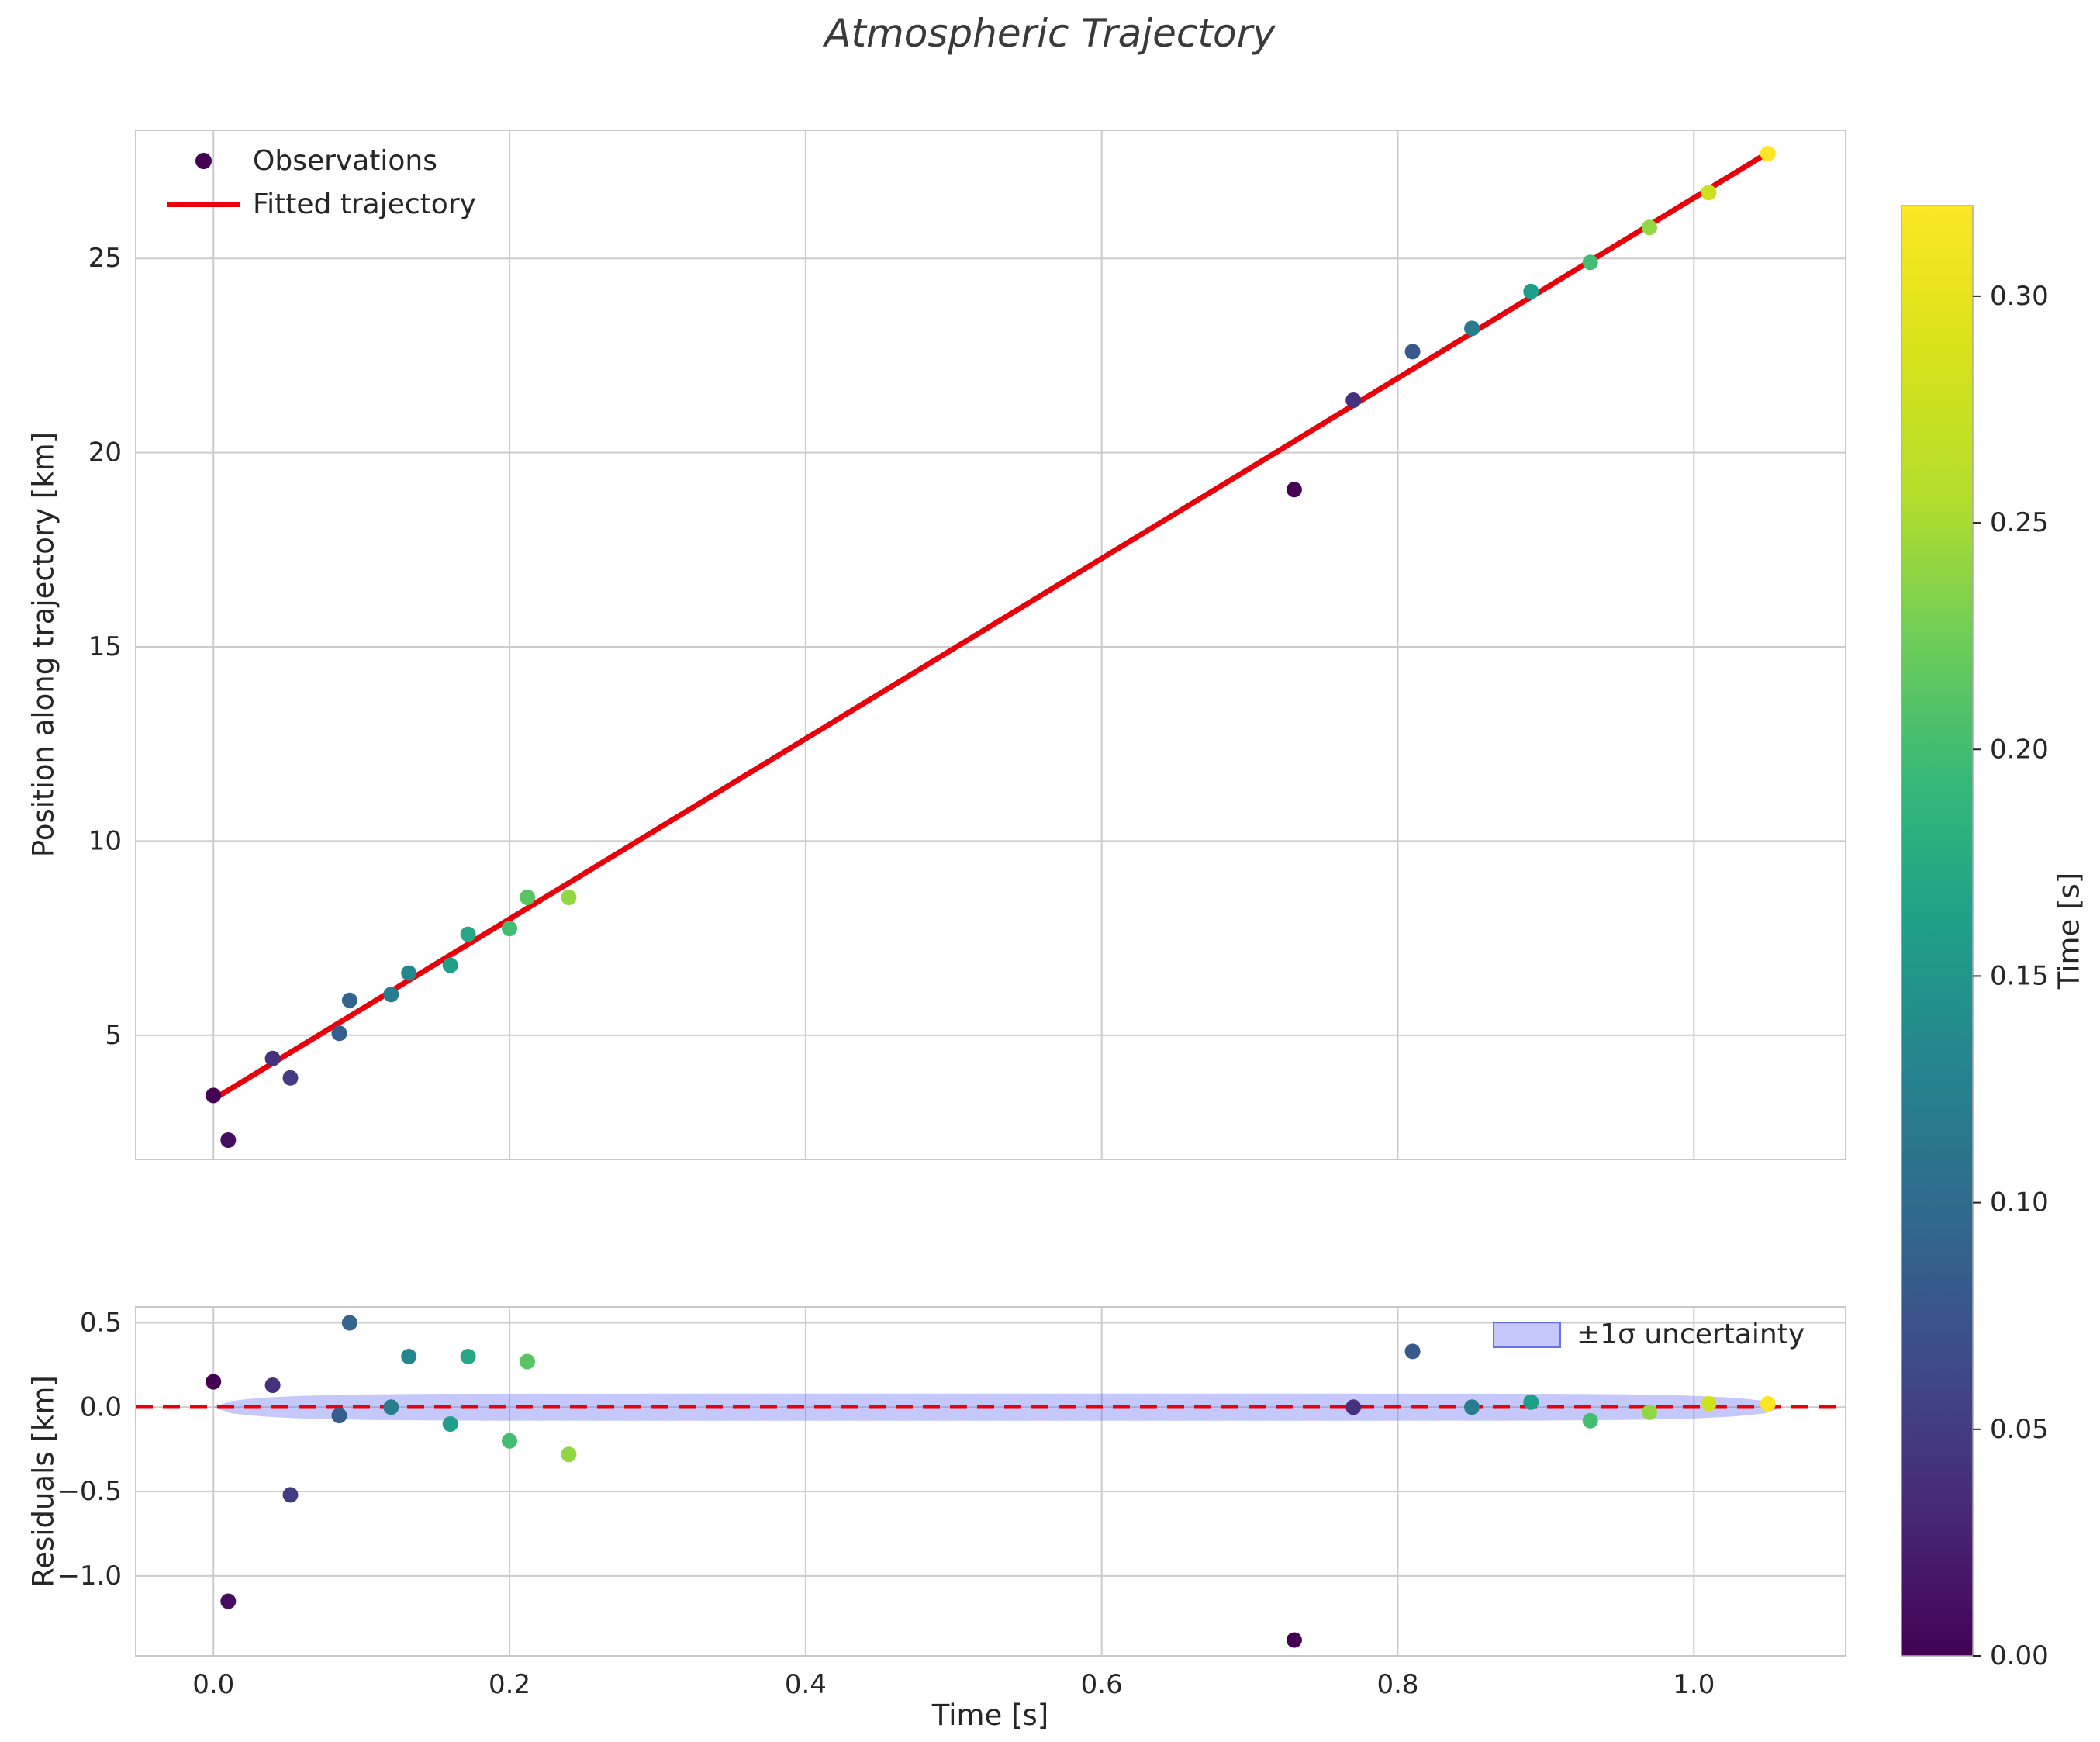 The width and height of the screenshot is (2100, 1742). Describe the element at coordinates (1050, 33) in the screenshot. I see `chart-title: Atmospheric Trajectory` at that location.